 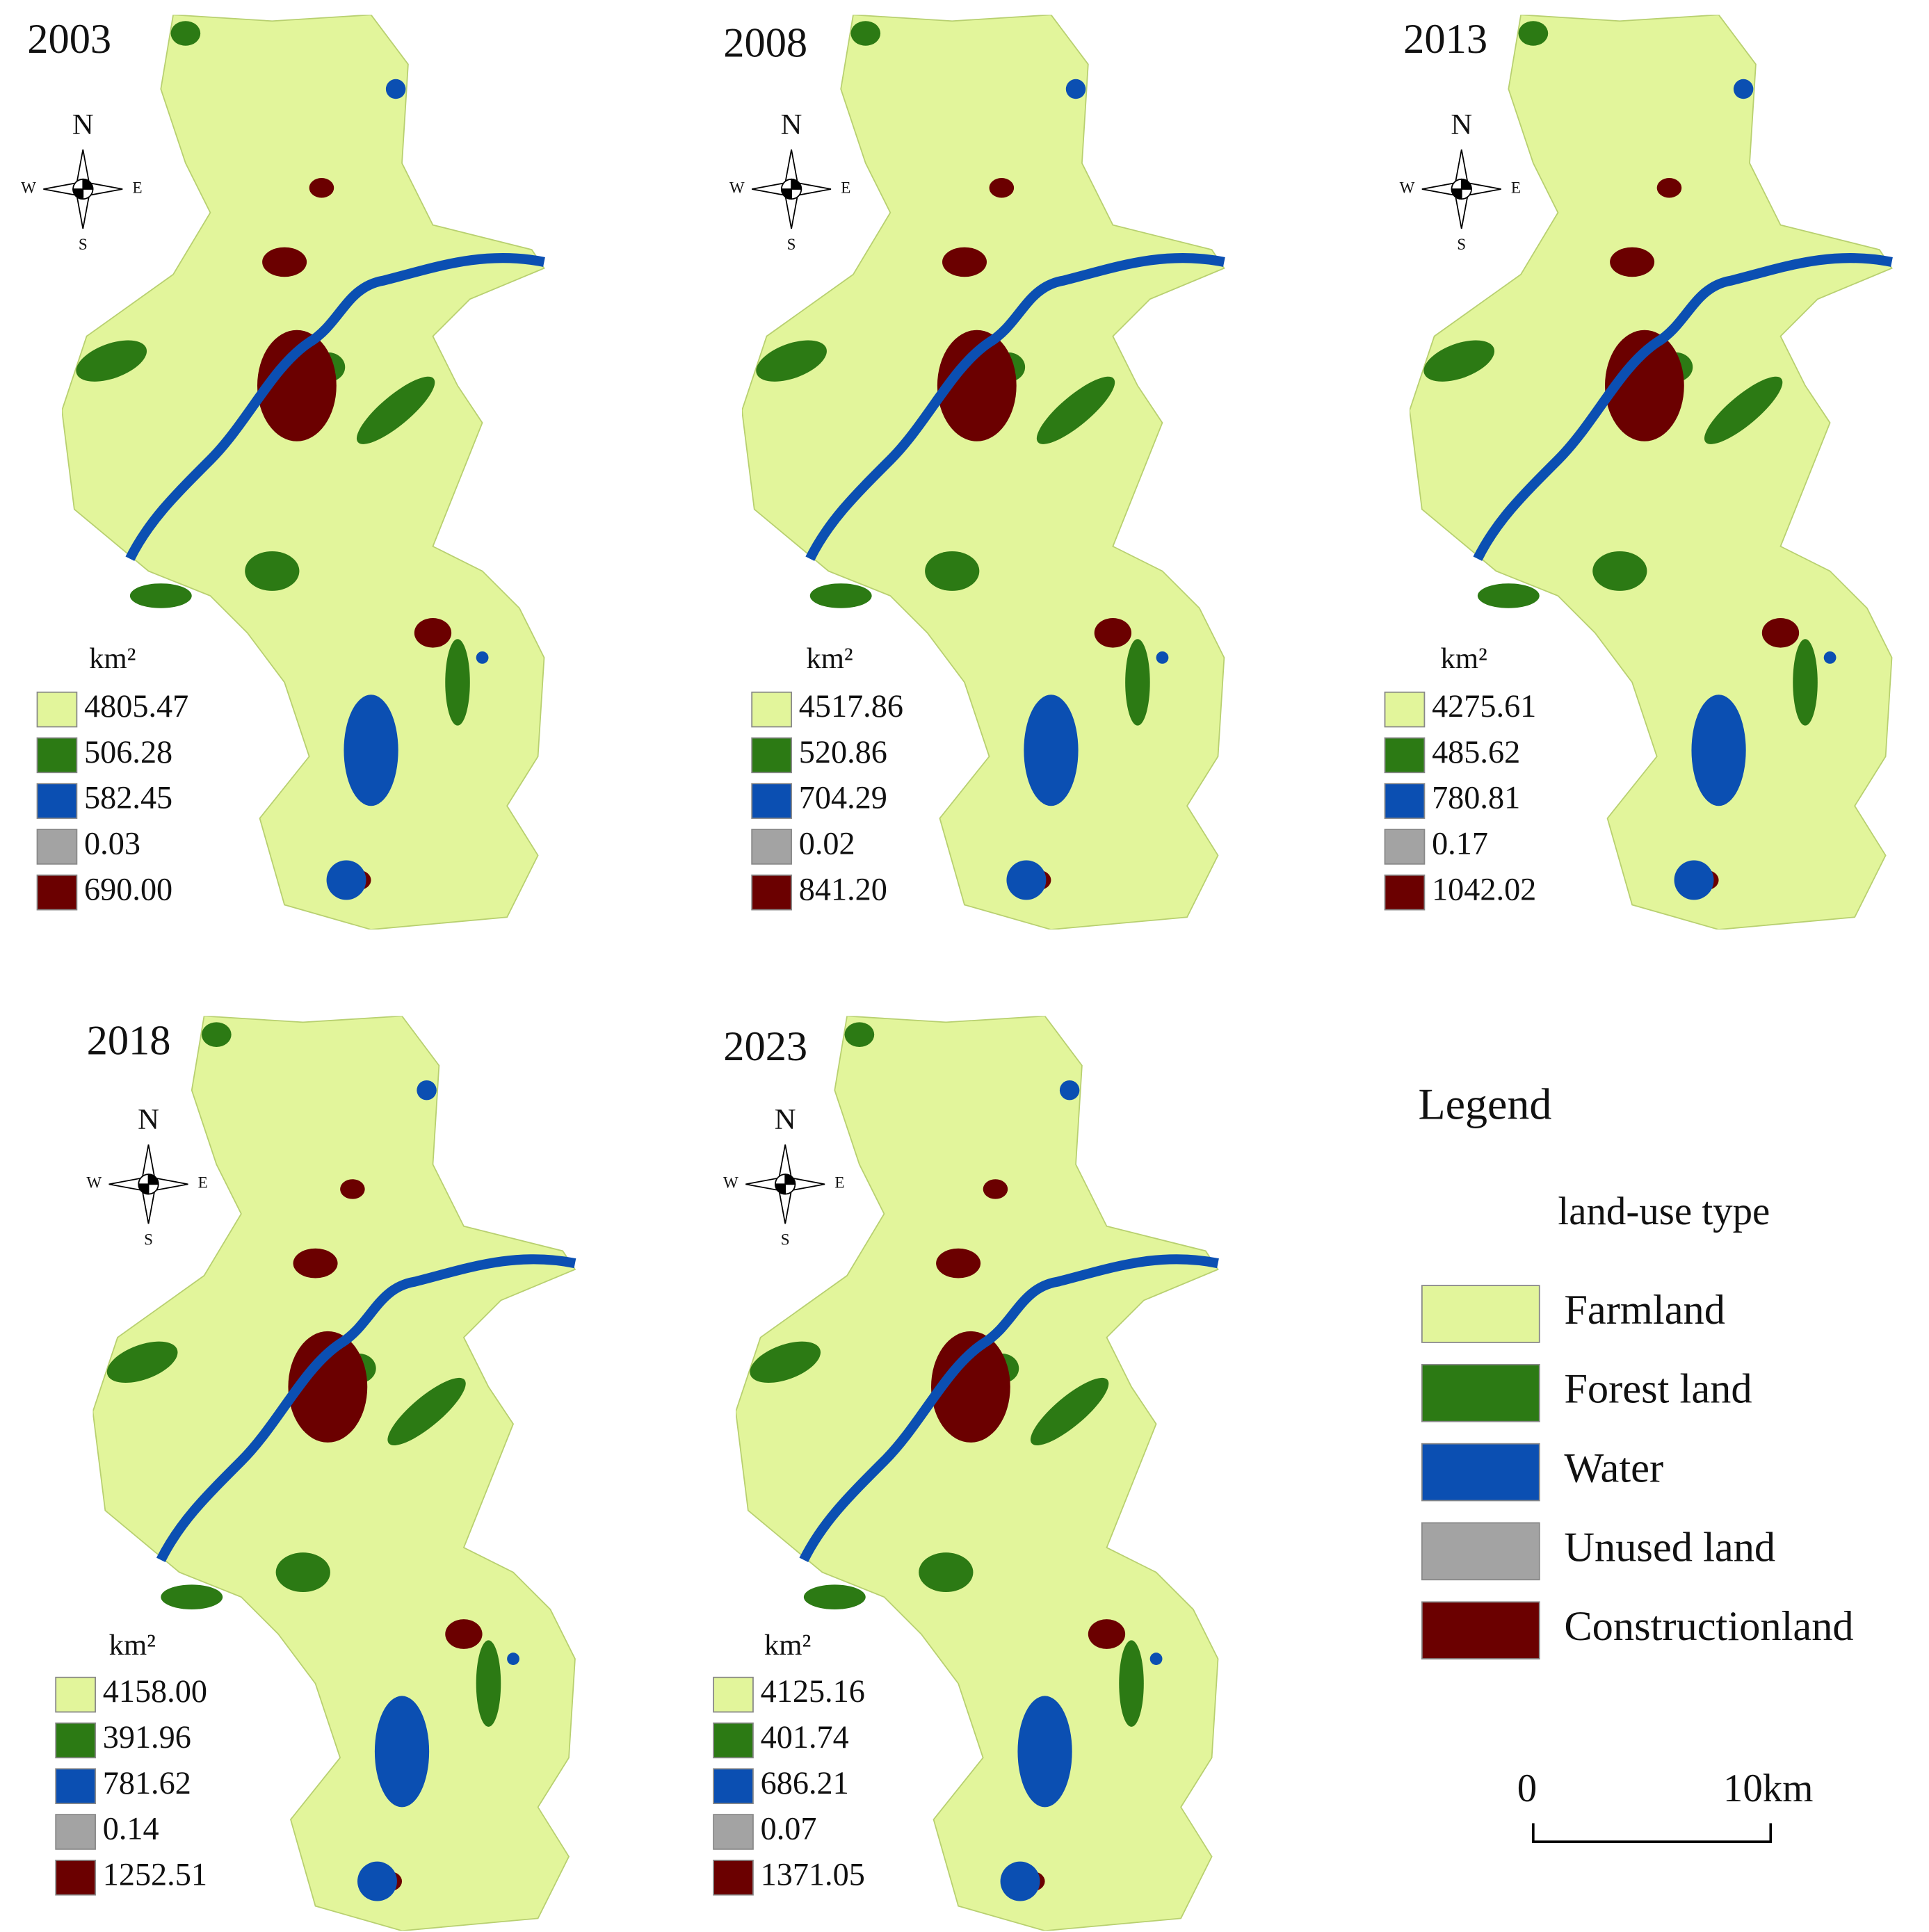 I want to click on area-value: 0.03, so click(x=112, y=843).